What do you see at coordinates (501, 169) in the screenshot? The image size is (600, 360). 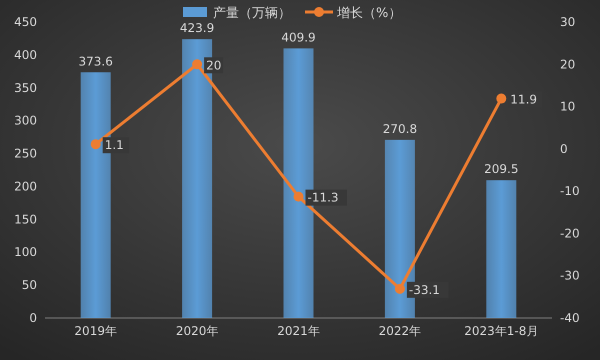 I see `data-label: 209.5` at bounding box center [501, 169].